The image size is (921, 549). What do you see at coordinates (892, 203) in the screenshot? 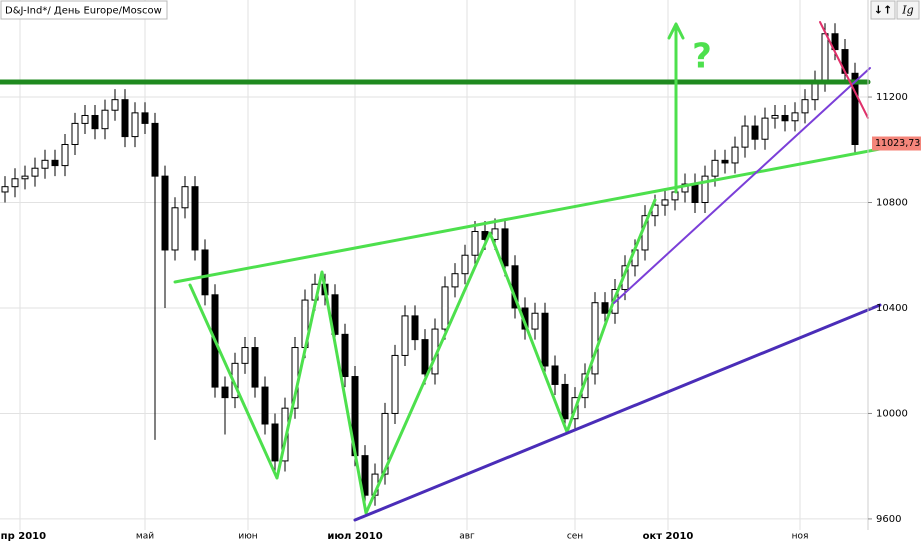
I see `y-tick-label: 10800` at bounding box center [892, 203].